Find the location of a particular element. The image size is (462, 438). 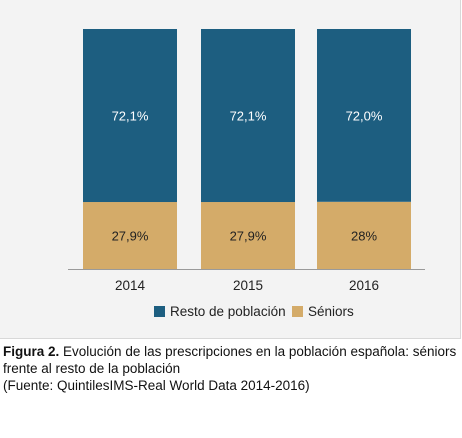

data-label: 28% is located at coordinates (364, 235).